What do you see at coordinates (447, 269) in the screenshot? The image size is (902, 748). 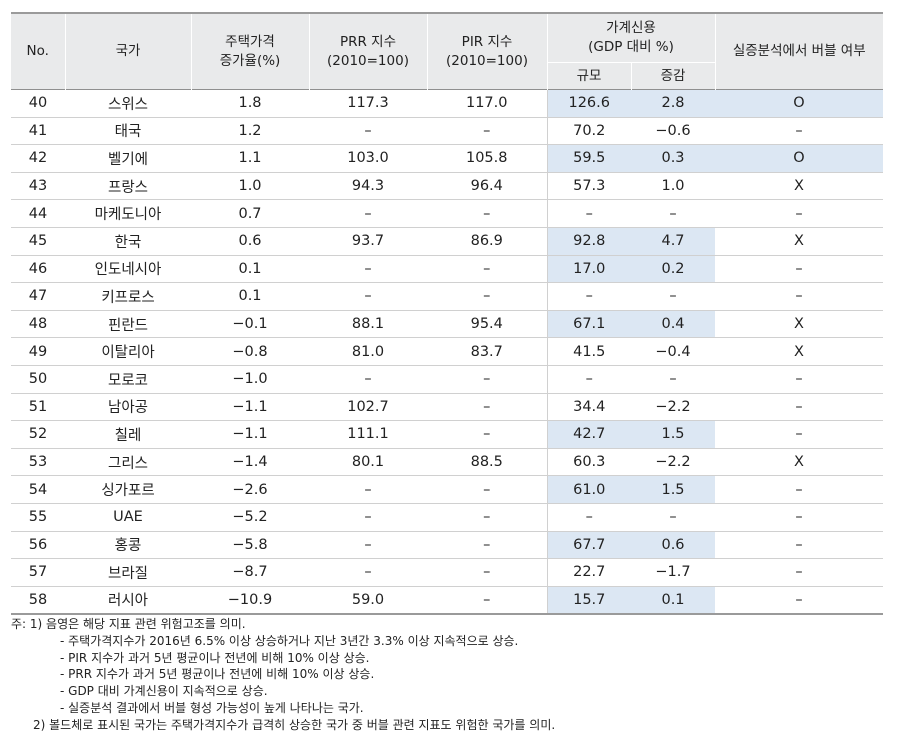 I see `table-row: 46 인도네시아 0.1– –17.0 0.2–` at bounding box center [447, 269].